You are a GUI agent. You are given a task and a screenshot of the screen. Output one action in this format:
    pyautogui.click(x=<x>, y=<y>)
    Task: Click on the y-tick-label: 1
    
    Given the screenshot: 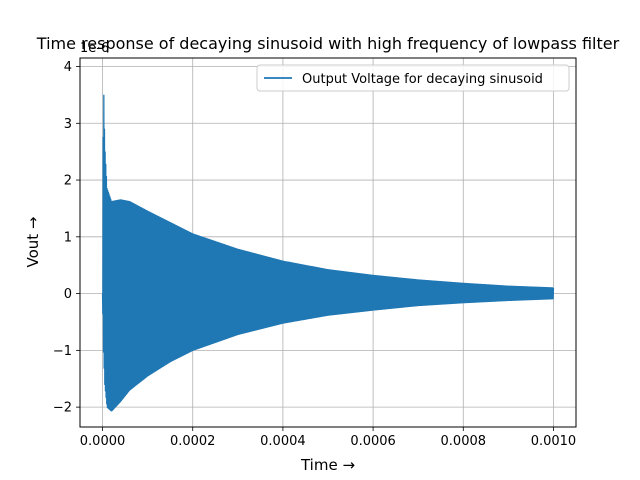 What is the action you would take?
    pyautogui.click(x=68, y=237)
    